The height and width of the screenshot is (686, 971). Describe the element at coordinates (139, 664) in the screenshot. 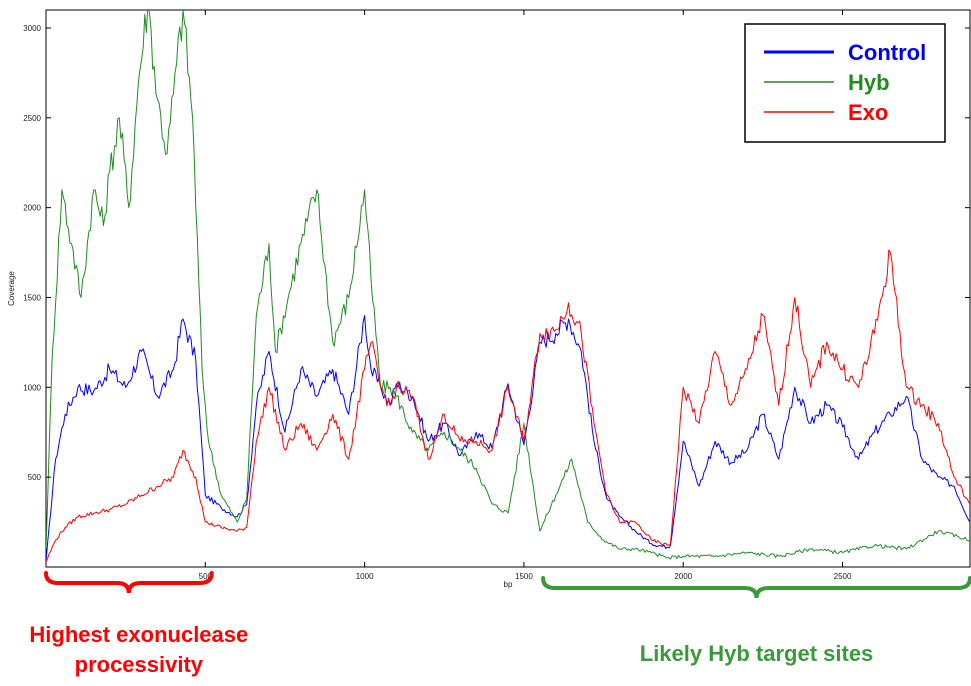

I see `annotation-exonuclease-line-2: processivity` at that location.